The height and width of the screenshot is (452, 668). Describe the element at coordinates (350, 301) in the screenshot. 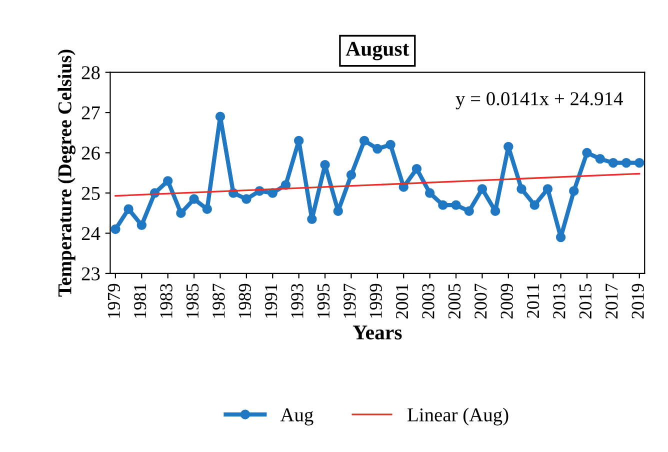

I see `x-tick-label: 1997` at that location.